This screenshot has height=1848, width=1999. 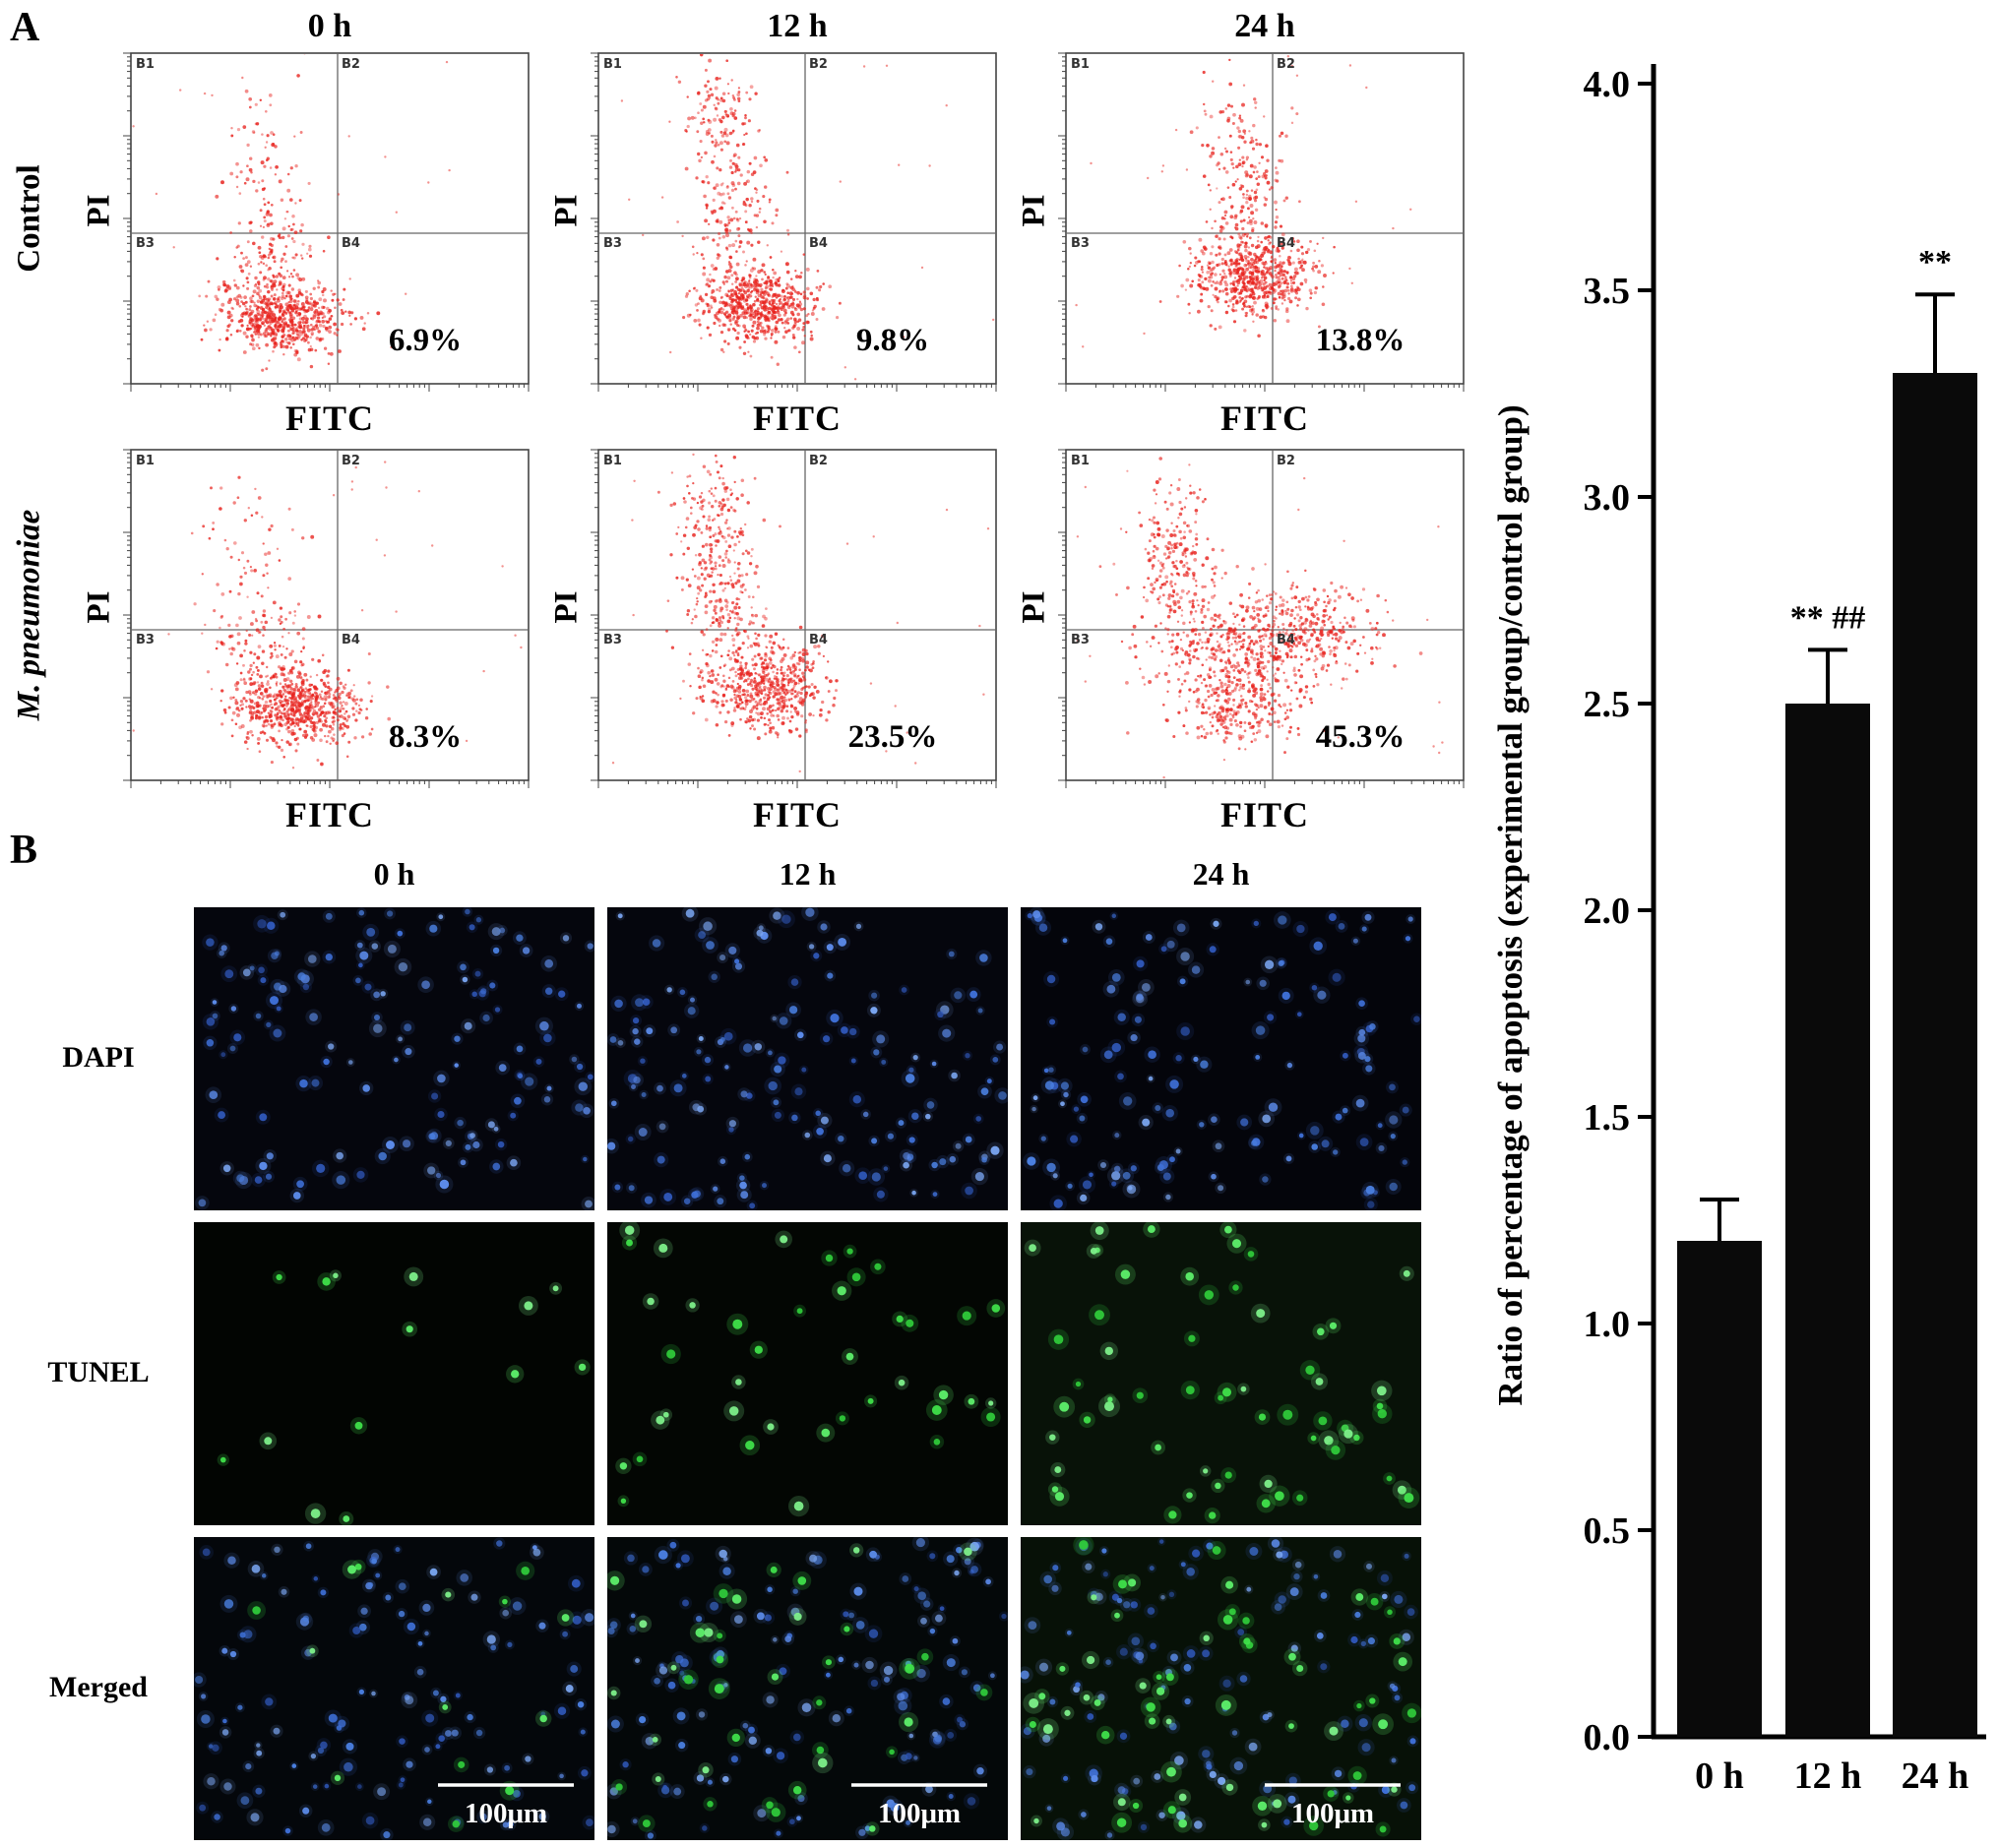 I want to click on flow-cytometry-plot: B1 B2 B3 B4 45.3%, so click(x=1261, y=618).